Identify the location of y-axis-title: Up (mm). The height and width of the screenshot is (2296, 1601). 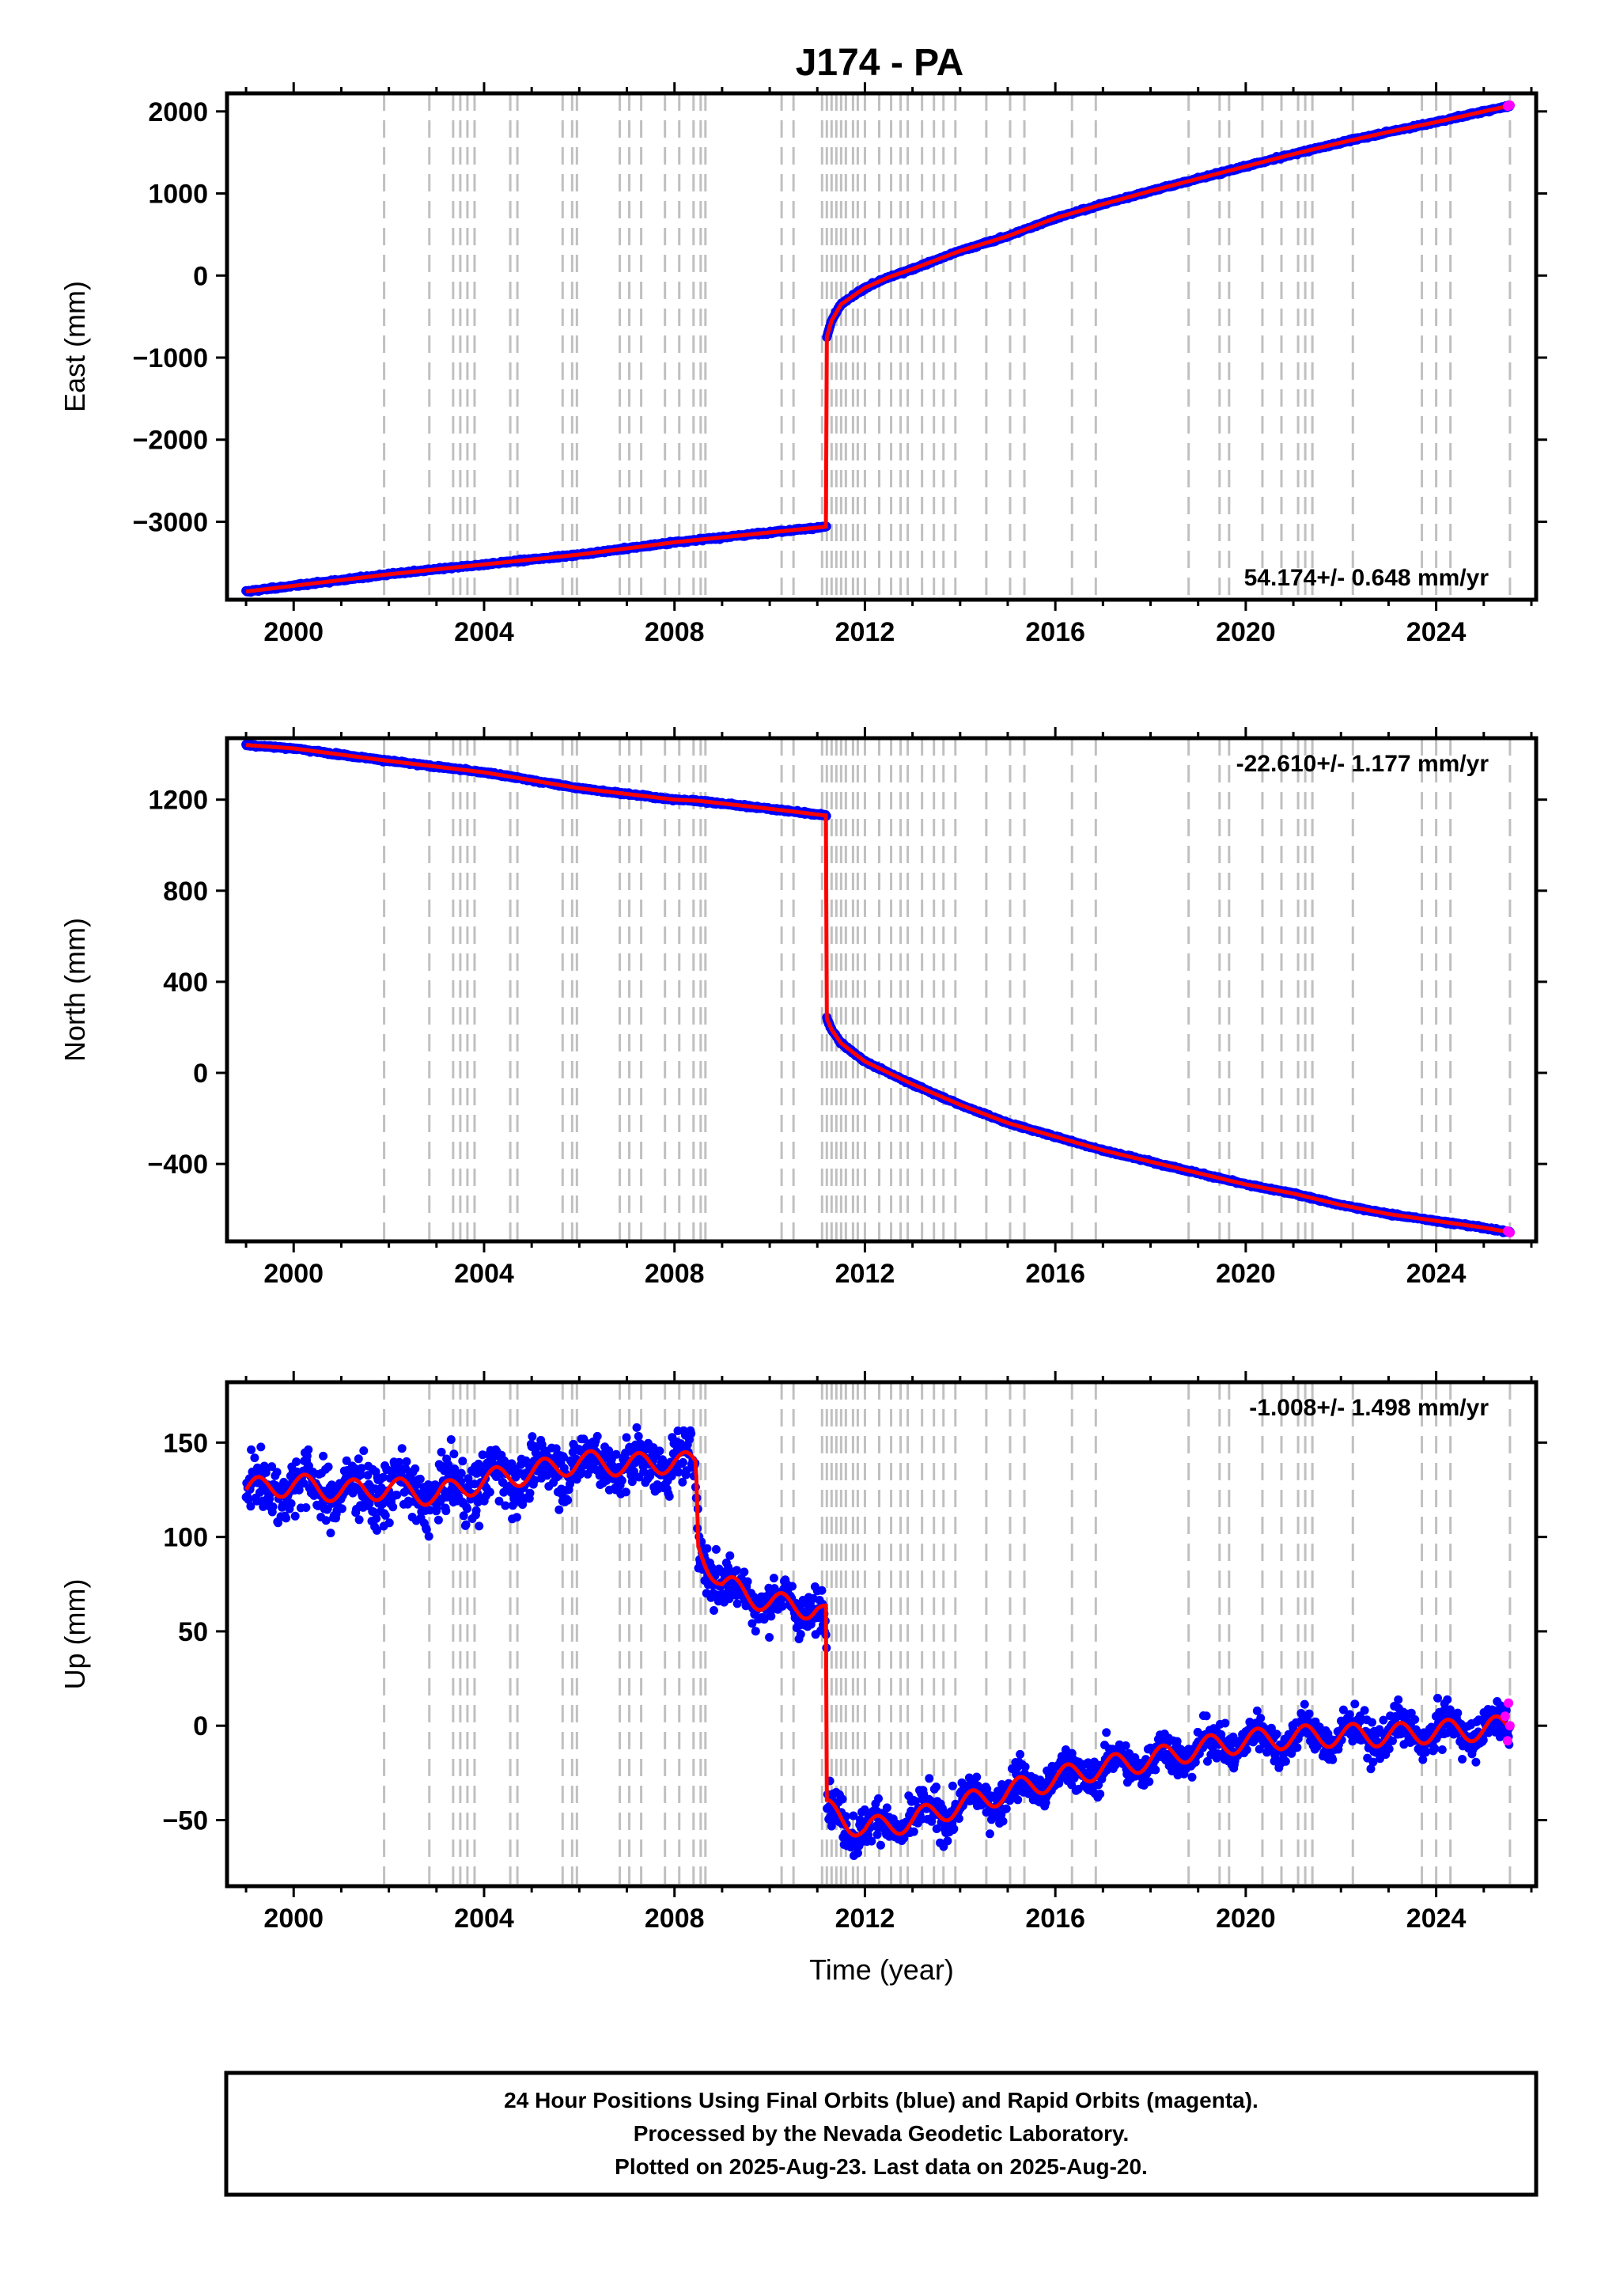
(75, 1634).